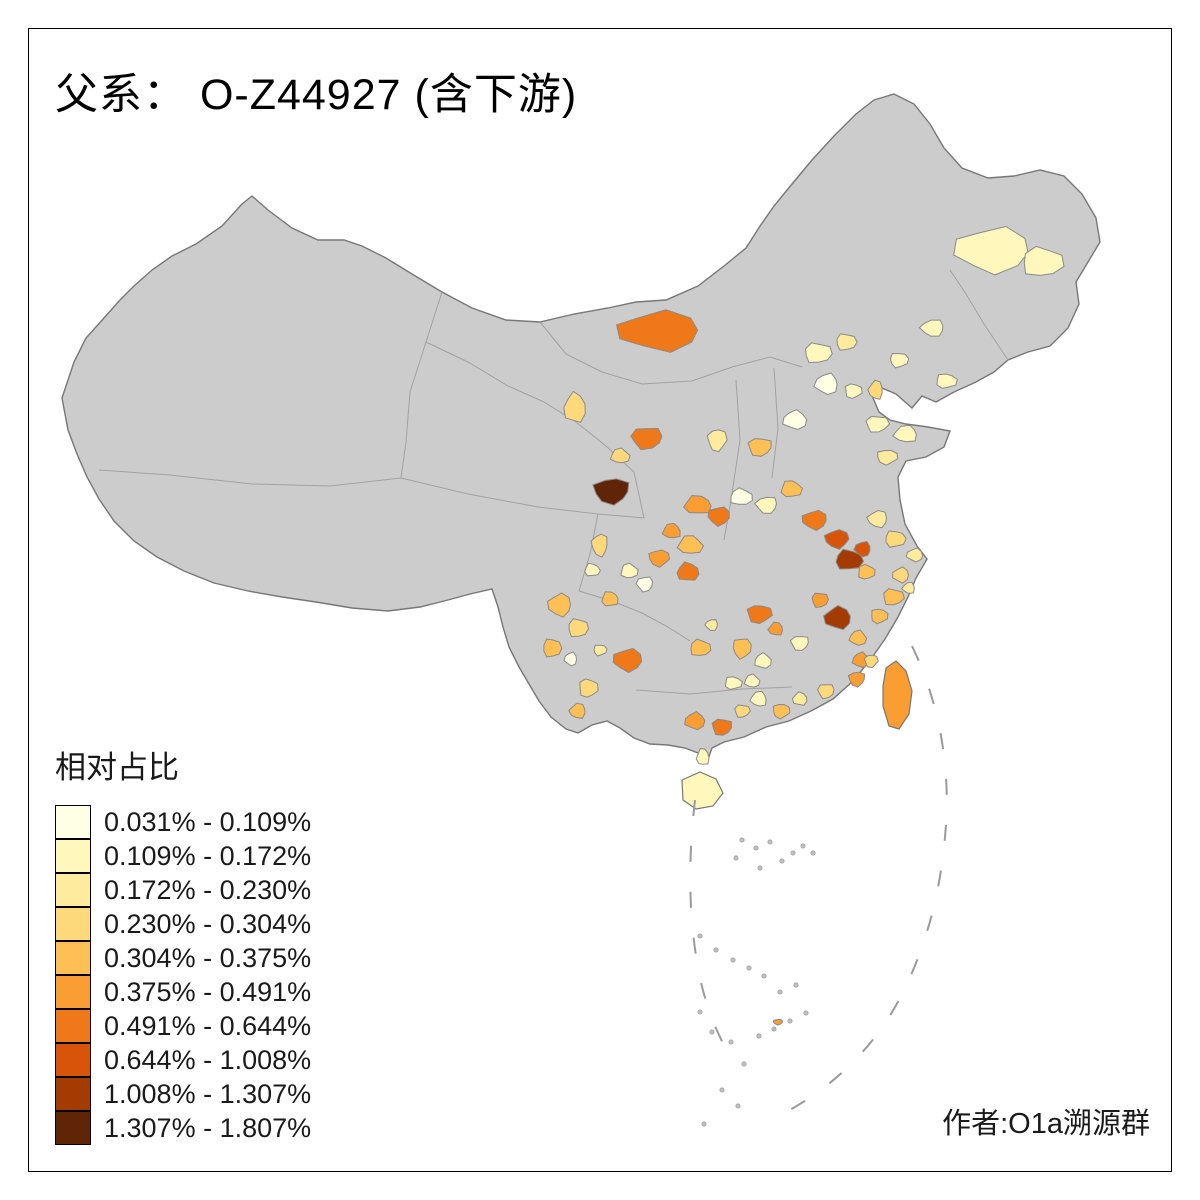  What do you see at coordinates (897, 695) in the screenshot?
I see `taiwan-island` at bounding box center [897, 695].